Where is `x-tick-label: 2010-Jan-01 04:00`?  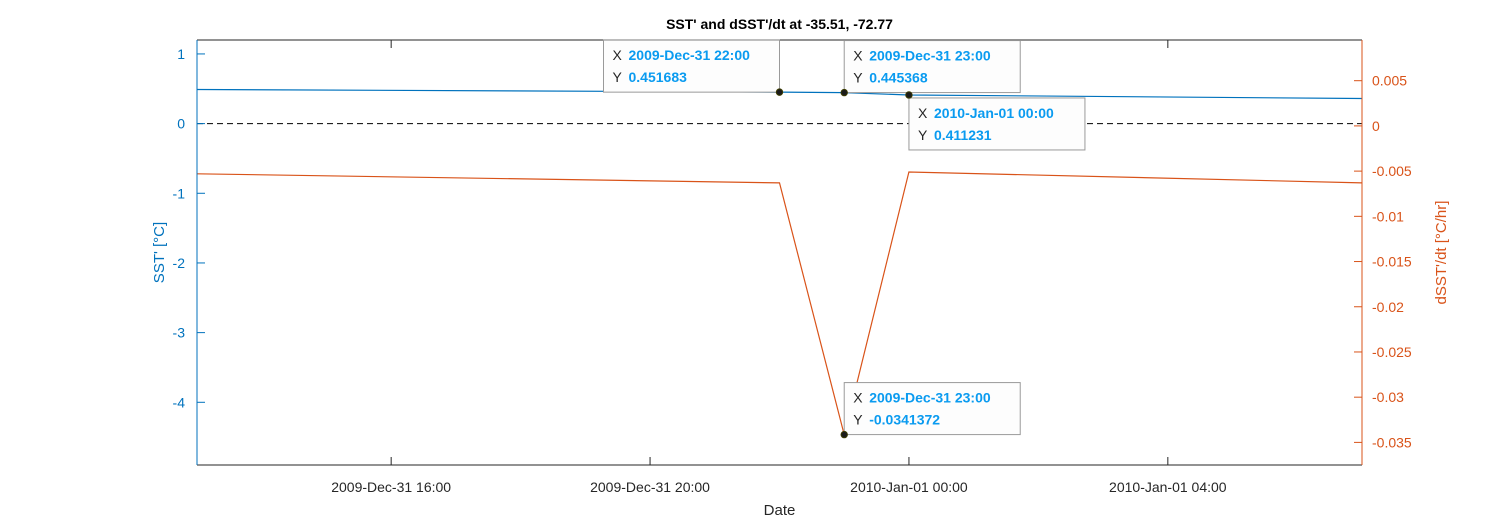 x-tick-label: 2010-Jan-01 04:00 is located at coordinates (1168, 487).